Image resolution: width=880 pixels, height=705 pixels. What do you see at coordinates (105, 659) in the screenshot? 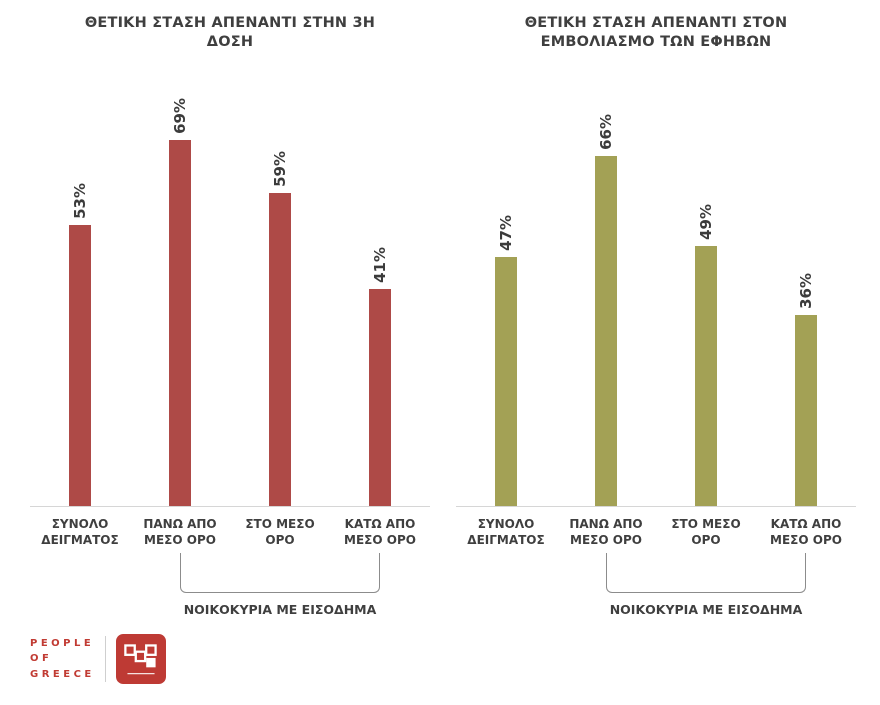
I see `logo-divider` at bounding box center [105, 659].